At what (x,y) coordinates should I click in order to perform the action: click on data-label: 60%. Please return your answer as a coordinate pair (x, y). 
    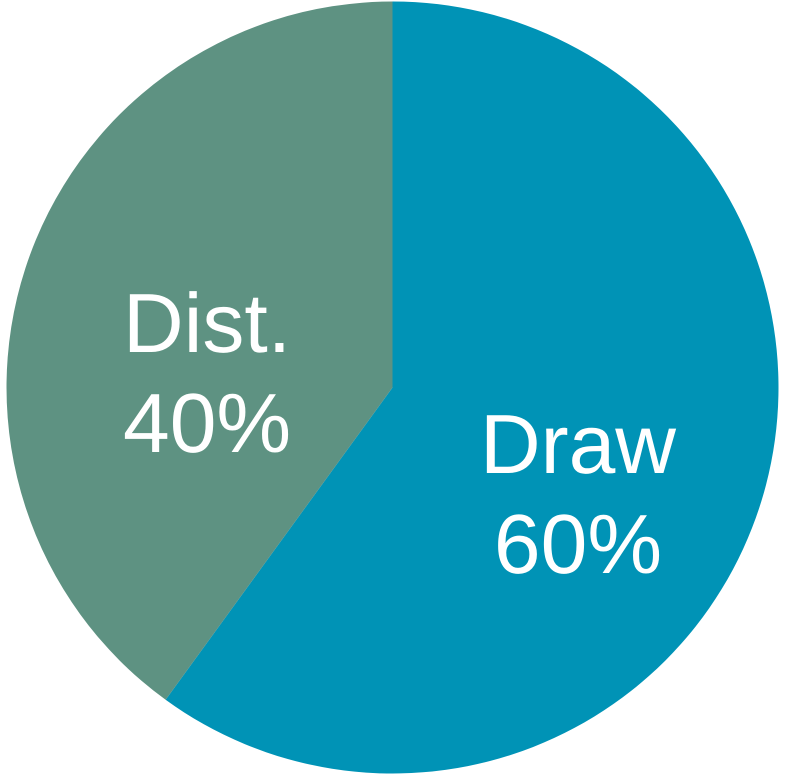
    Looking at the image, I should click on (578, 543).